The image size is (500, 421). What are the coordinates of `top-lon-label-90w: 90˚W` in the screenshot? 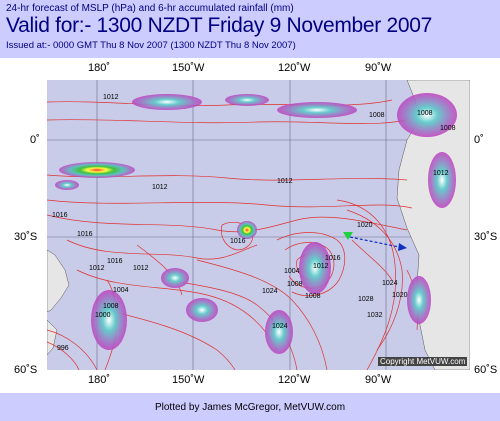 It's located at (378, 68).